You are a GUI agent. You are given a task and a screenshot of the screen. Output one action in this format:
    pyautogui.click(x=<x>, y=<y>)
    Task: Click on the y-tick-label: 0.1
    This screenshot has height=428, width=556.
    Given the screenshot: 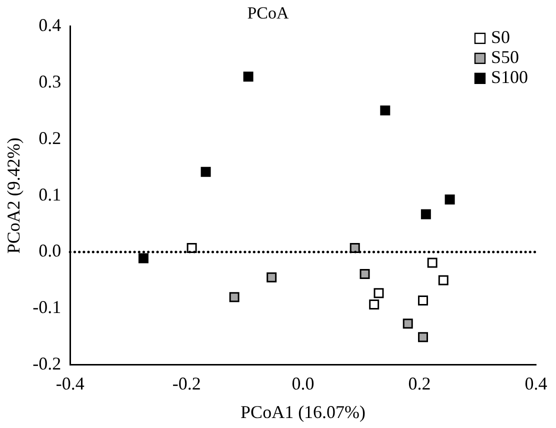 What is the action you would take?
    pyautogui.click(x=50, y=194)
    